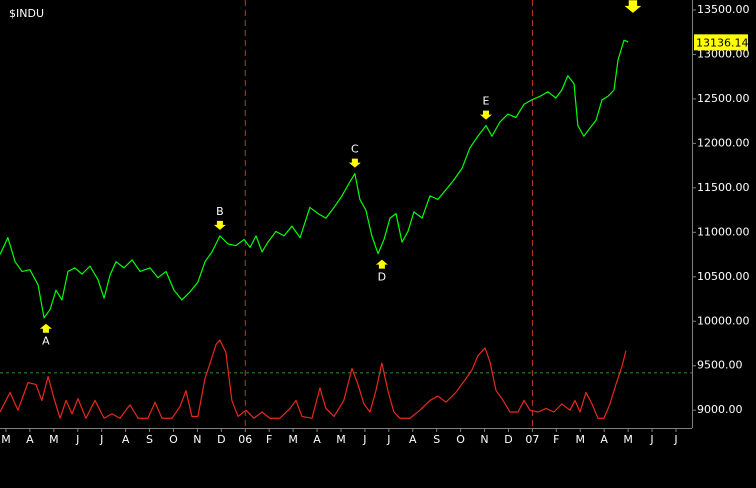 The height and width of the screenshot is (488, 756). I want to click on last-value-box, so click(721, 42).